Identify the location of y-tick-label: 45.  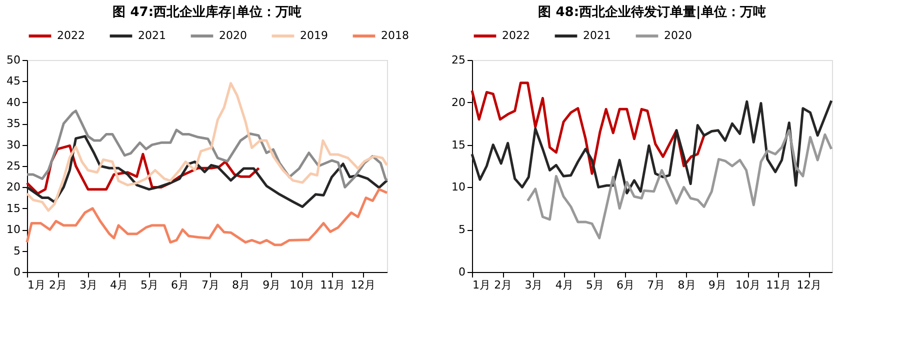
(13, 81).